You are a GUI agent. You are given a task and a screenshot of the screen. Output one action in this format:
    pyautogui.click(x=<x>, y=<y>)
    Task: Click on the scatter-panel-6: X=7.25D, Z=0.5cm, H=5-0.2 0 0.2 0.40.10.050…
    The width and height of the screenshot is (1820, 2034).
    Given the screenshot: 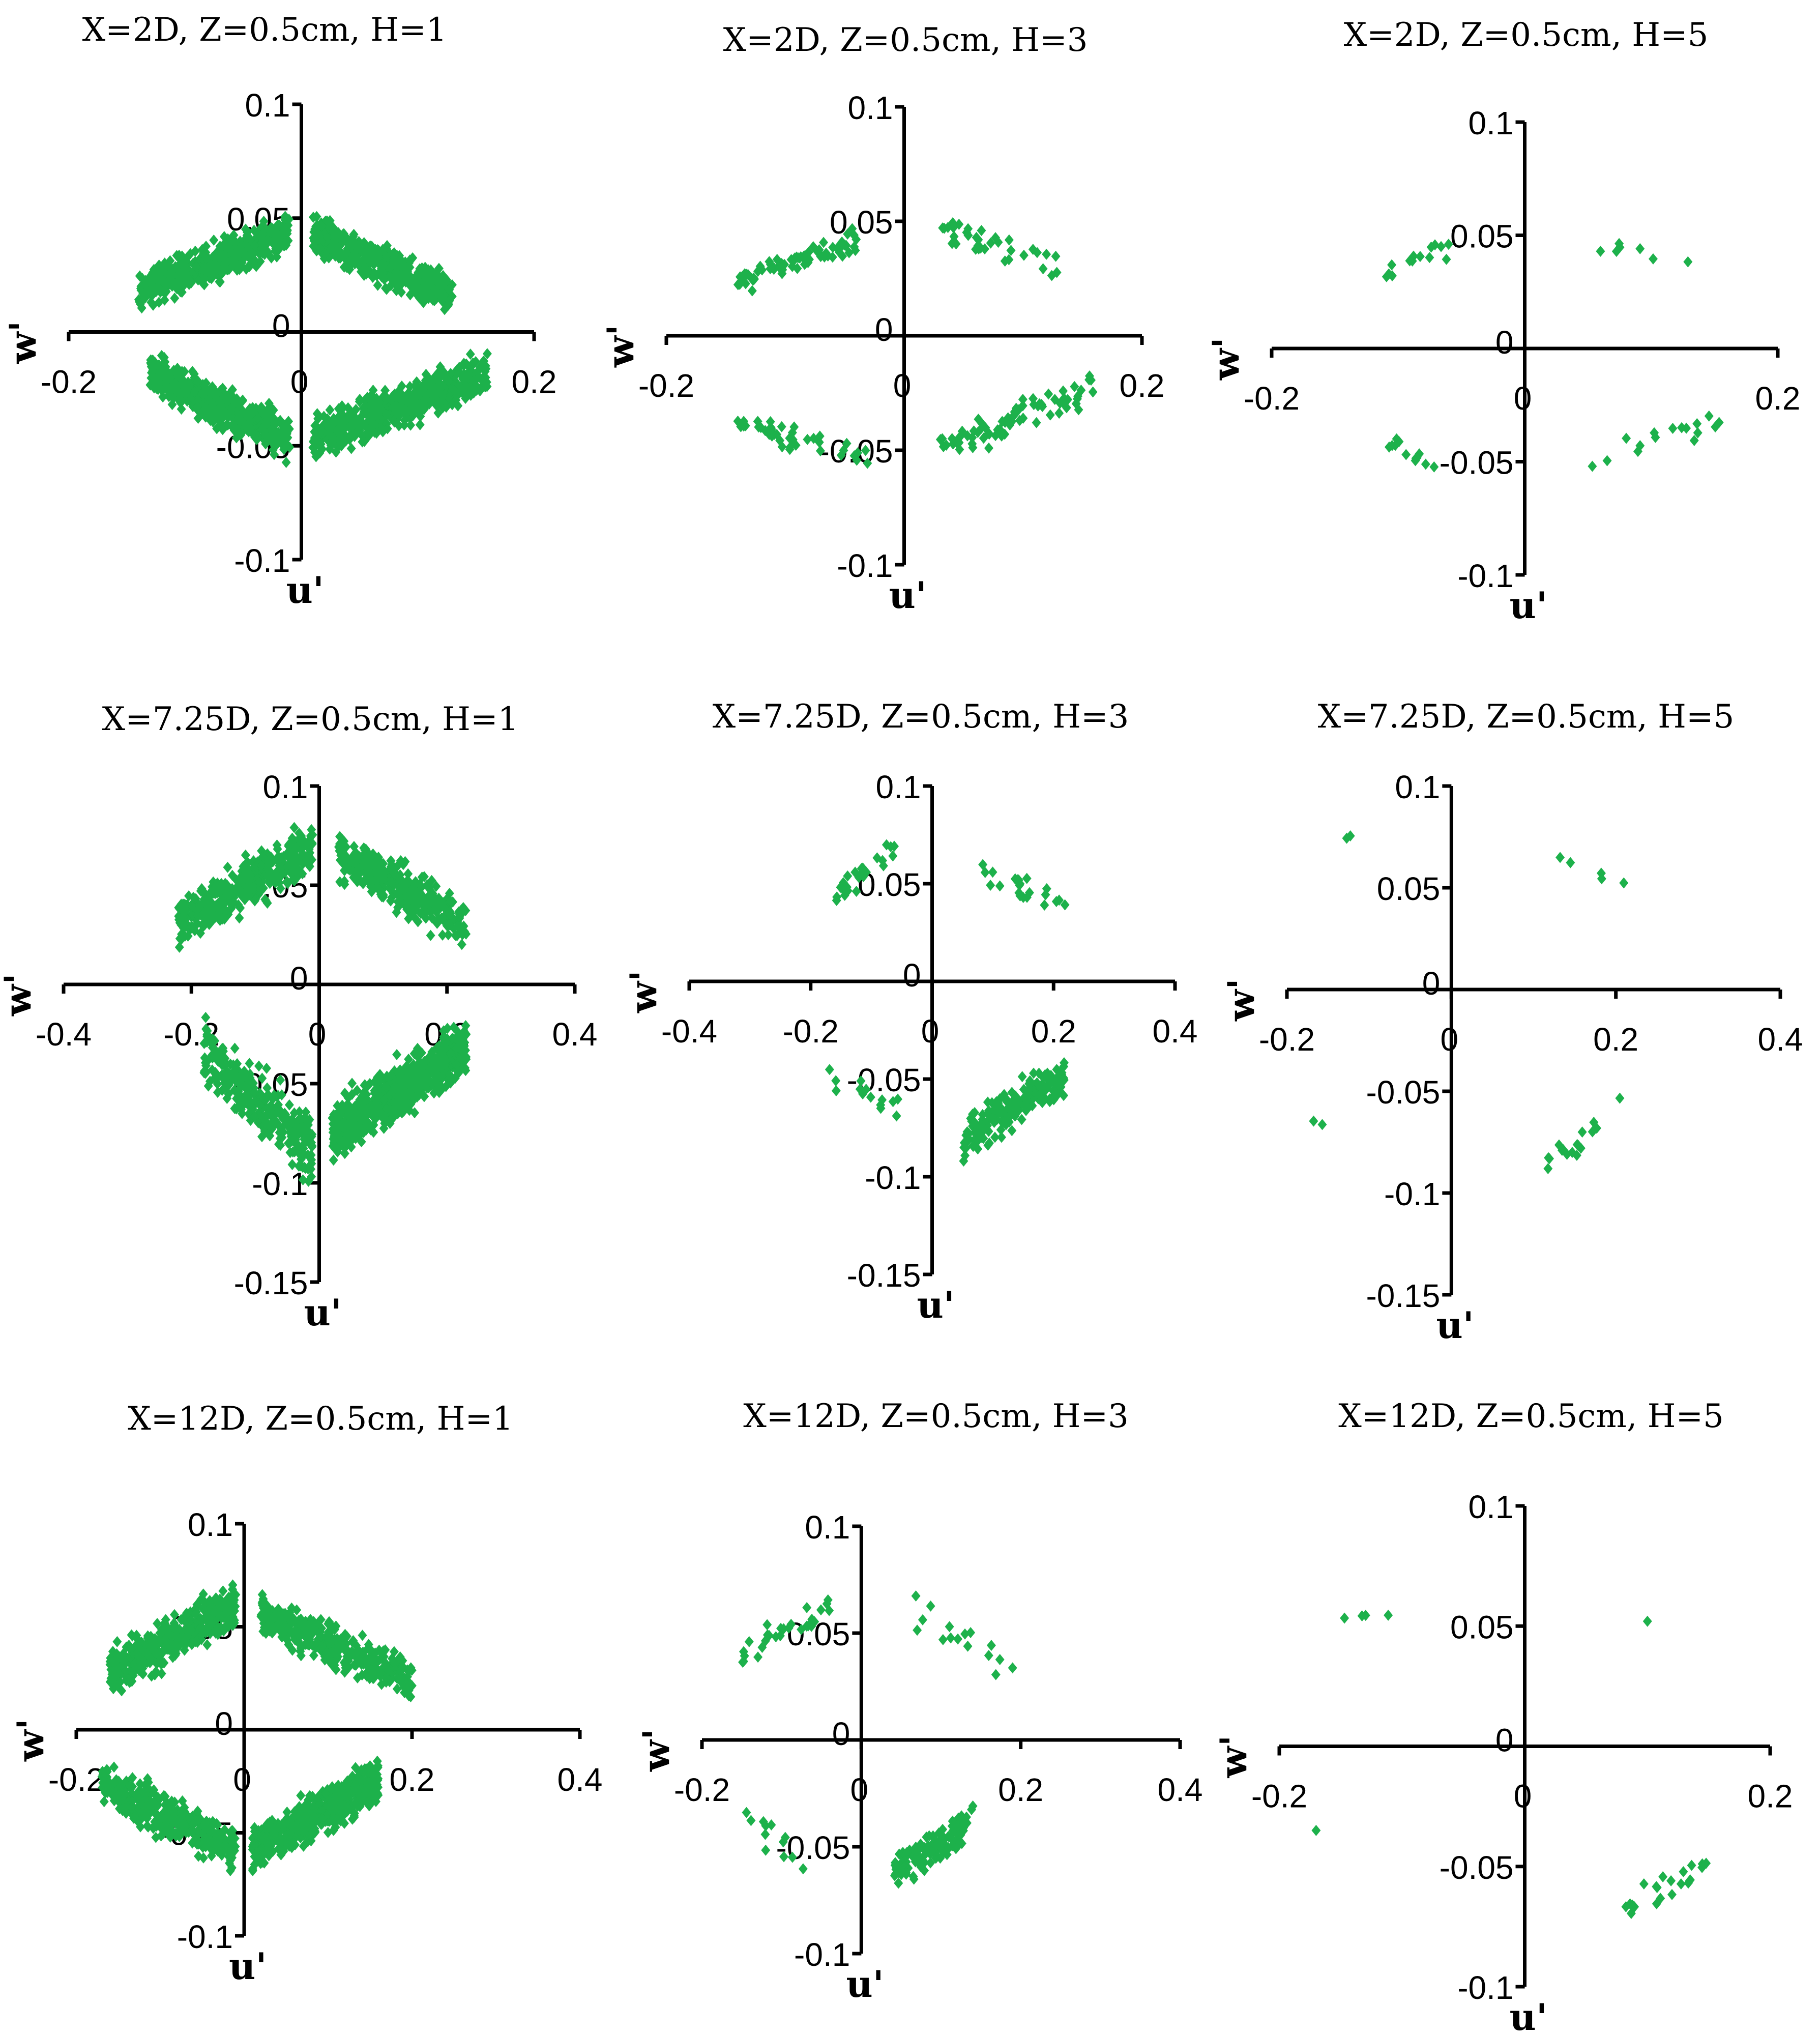 What is the action you would take?
    pyautogui.click(x=1511, y=1022)
    